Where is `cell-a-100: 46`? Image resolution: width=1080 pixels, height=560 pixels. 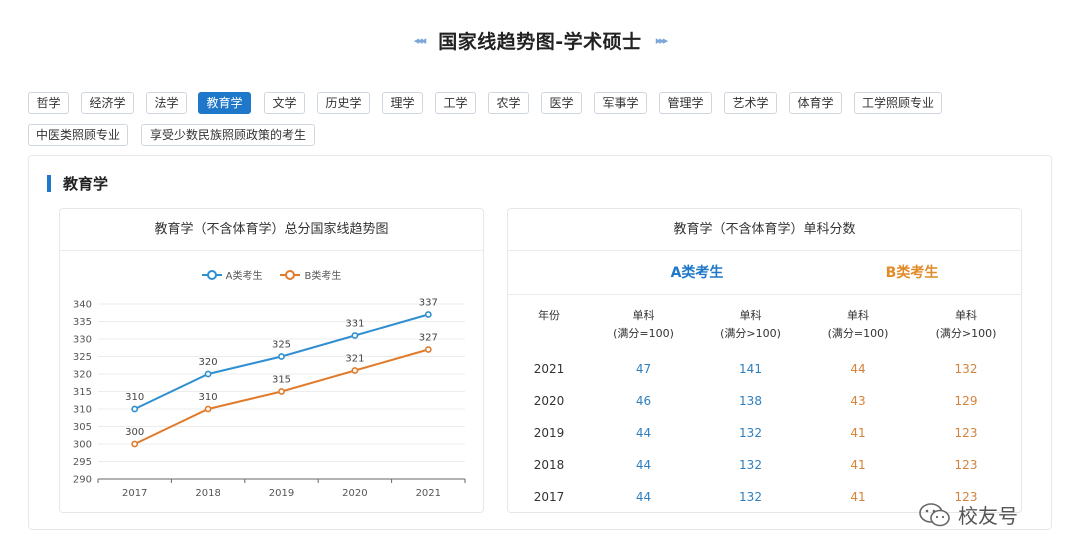
cell-a-100: 46 is located at coordinates (643, 401).